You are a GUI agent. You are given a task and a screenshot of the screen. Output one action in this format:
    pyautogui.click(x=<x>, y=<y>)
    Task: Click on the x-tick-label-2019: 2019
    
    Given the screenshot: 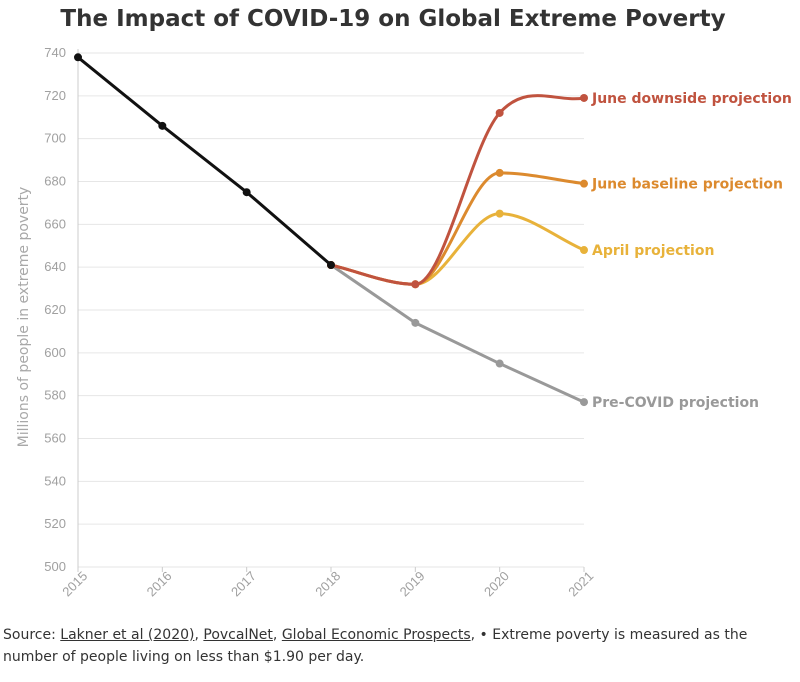 What is the action you would take?
    pyautogui.click(x=412, y=583)
    